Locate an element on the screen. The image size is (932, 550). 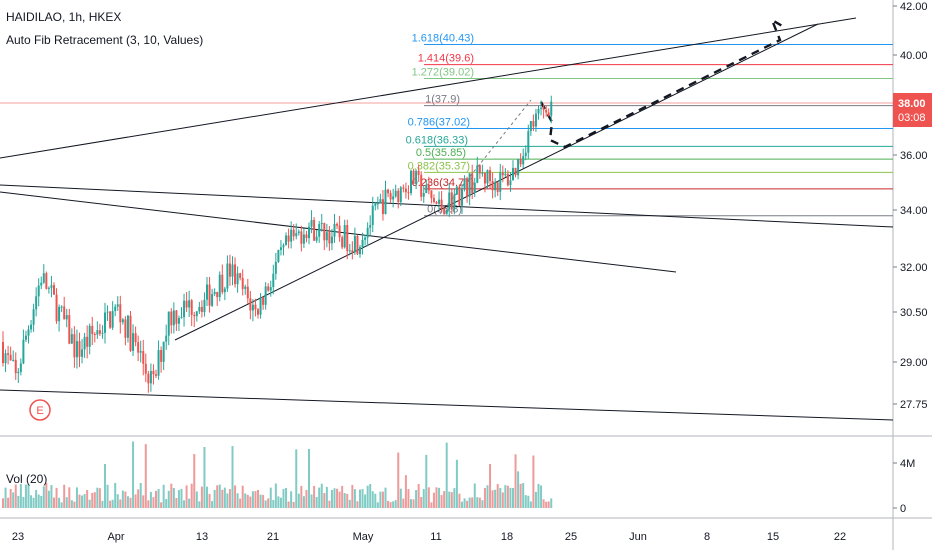
y-tick-label: 32.00 is located at coordinates (914, 268).